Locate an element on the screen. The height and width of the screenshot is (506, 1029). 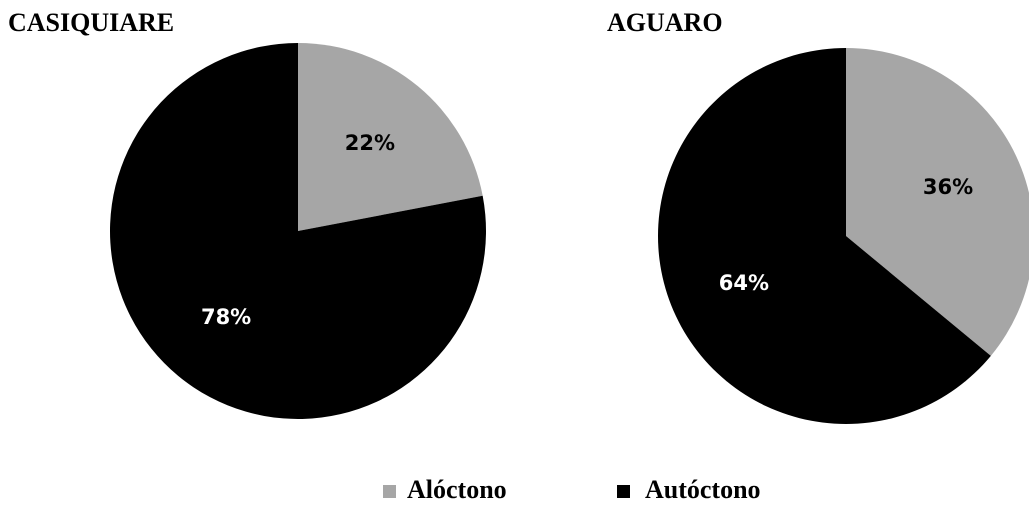
chart-title: AGUARO is located at coordinates (665, 22).